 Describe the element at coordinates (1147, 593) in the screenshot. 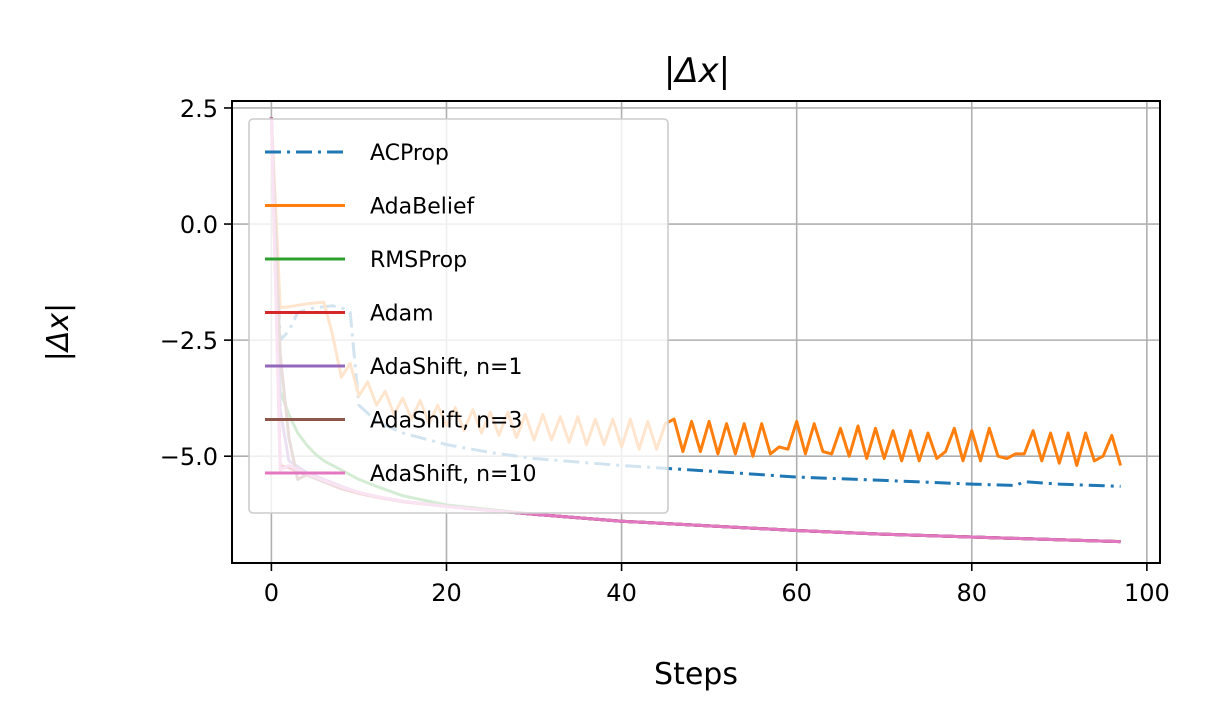

I see `x-tick-label: 100` at that location.